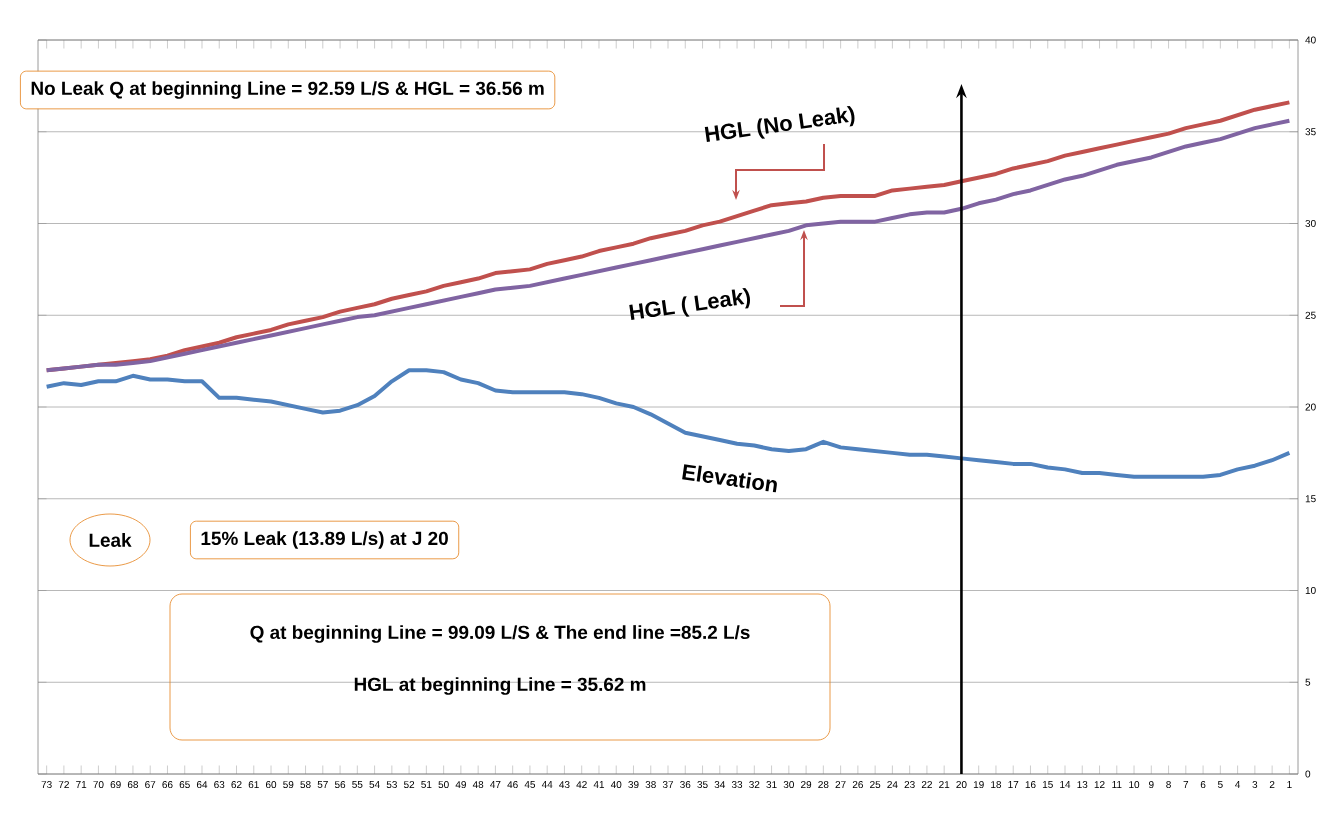  What do you see at coordinates (324, 540) in the screenshot?
I see `annotation: 15% Leak (13.89 L/s) at J 20` at bounding box center [324, 540].